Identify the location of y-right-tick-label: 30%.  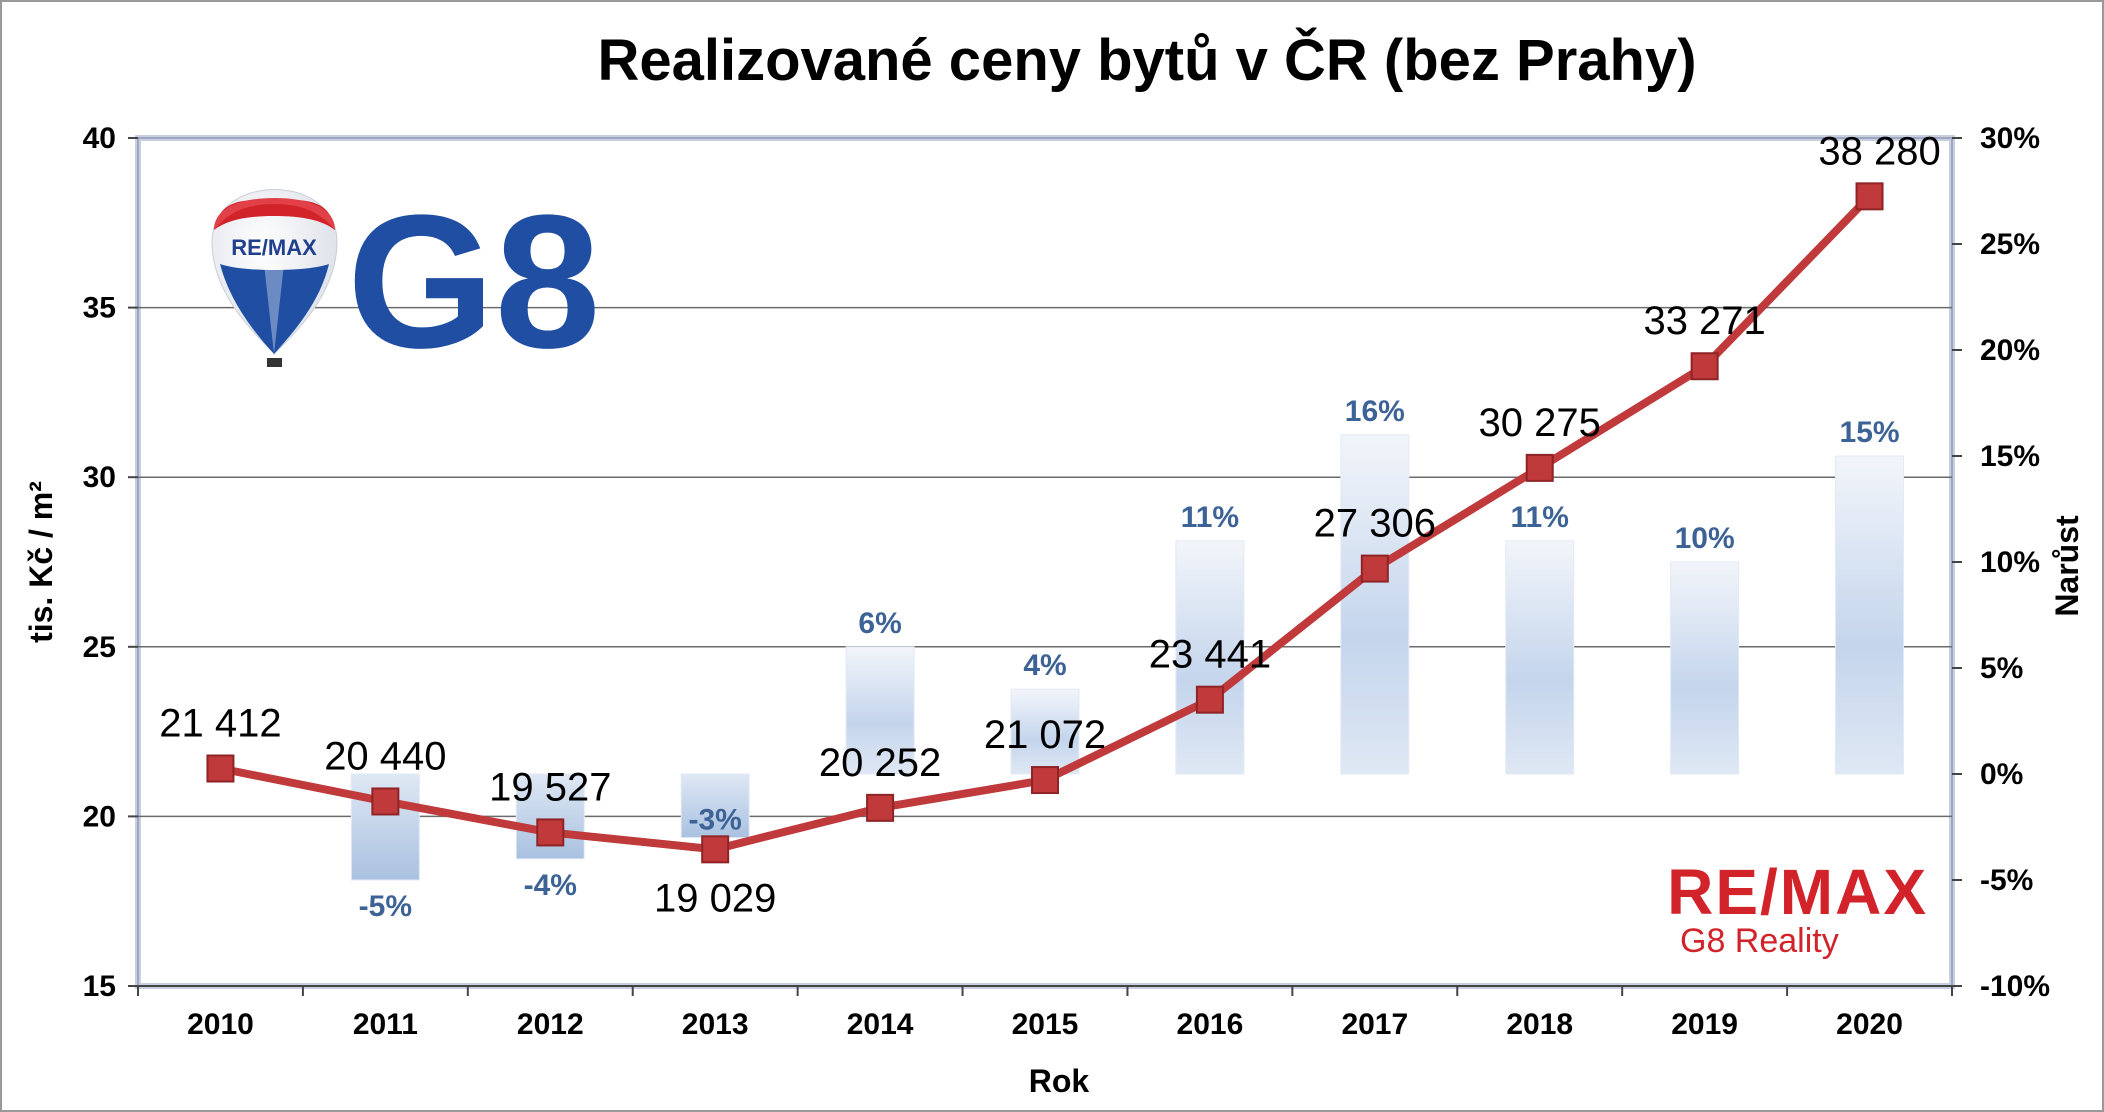
(2010, 138).